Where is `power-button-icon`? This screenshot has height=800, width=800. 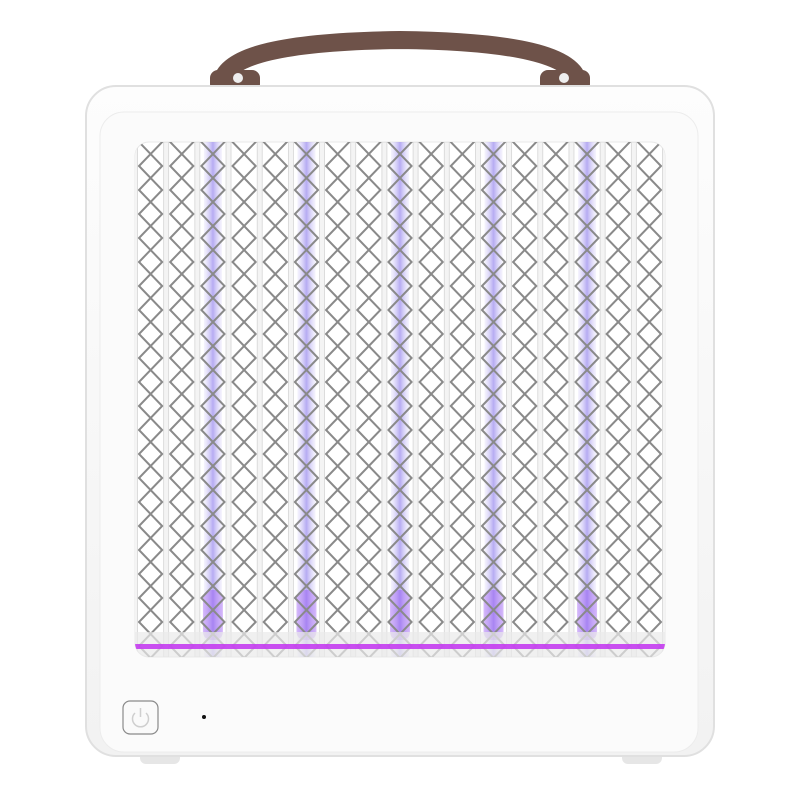 power-button-icon is located at coordinates (140, 718).